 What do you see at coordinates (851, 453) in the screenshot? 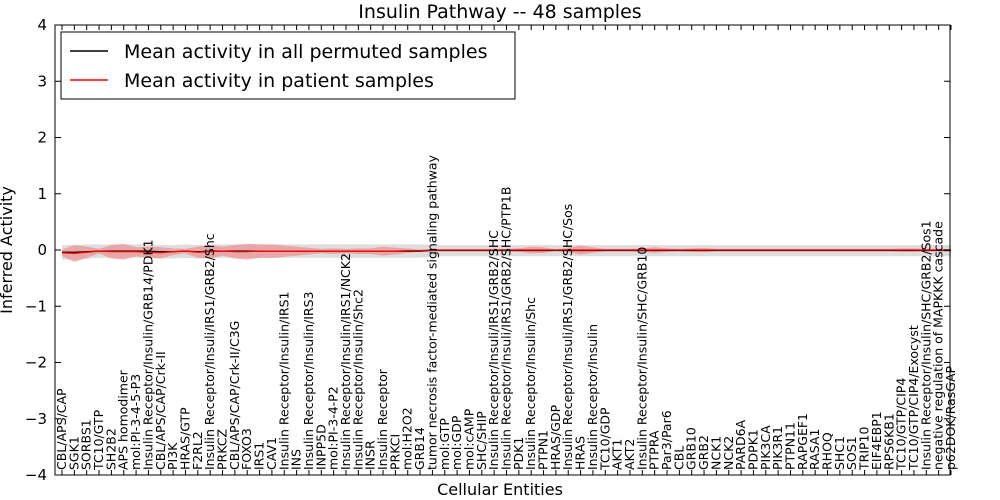
I see `x-tick-label: SOS1` at bounding box center [851, 453].